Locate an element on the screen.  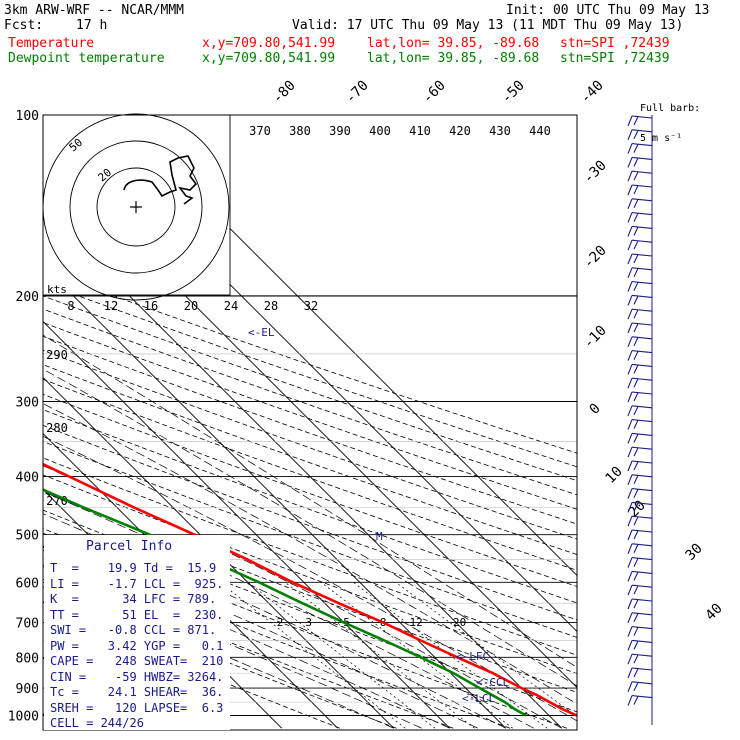
theta-label: 410 is located at coordinates (420, 131).